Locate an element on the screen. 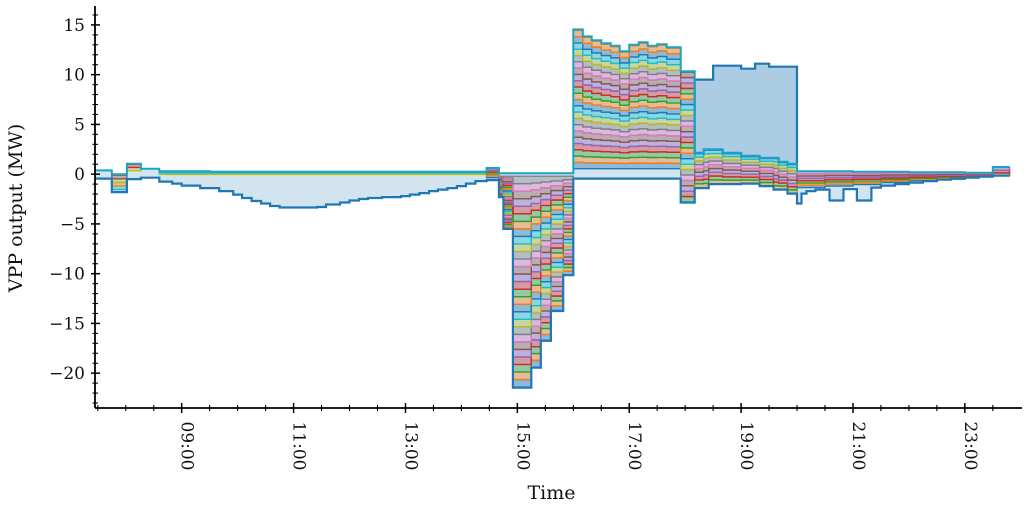  band-group-pre-dip-bump is located at coordinates (492, 173).